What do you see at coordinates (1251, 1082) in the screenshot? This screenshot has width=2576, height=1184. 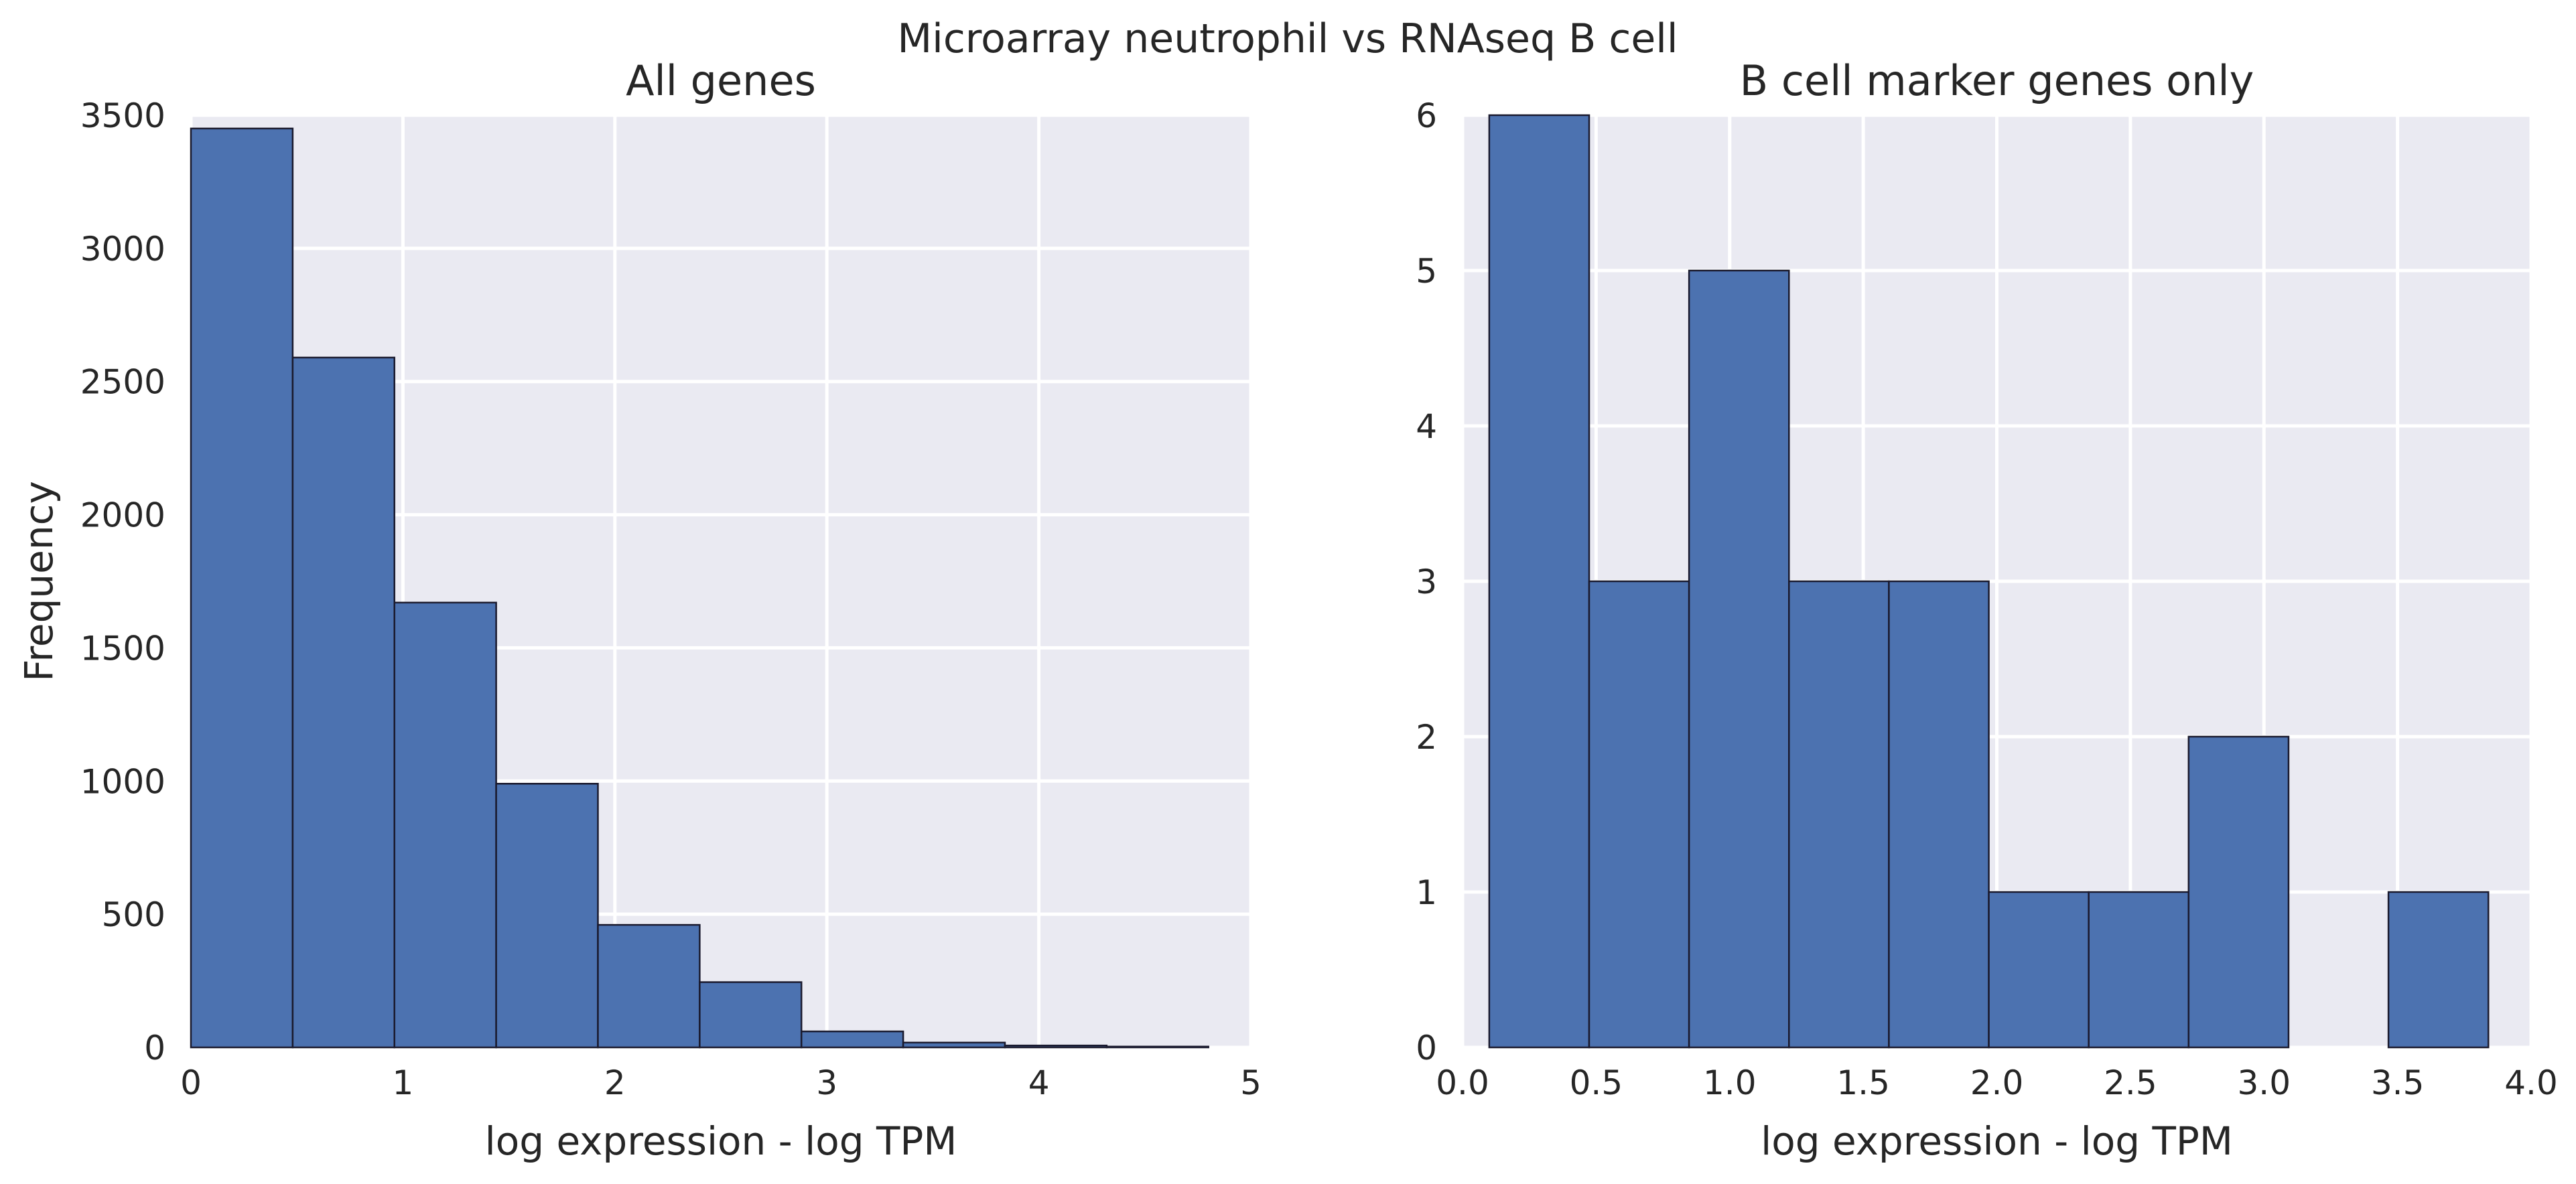 I see `x-tick-label-5: 5` at bounding box center [1251, 1082].